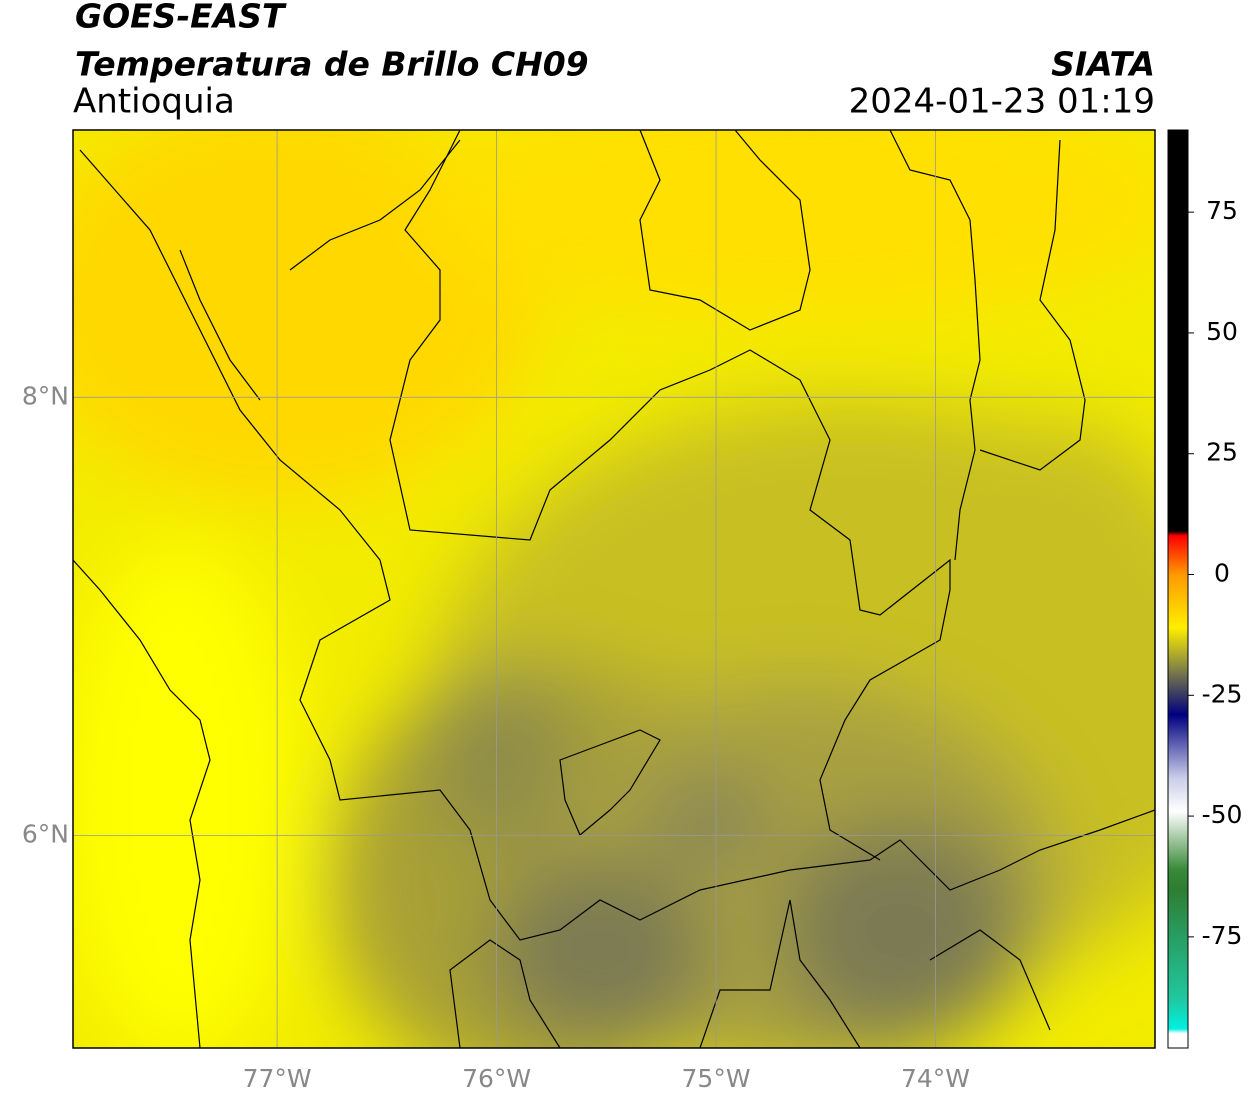  What do you see at coordinates (496, 1078) in the screenshot?
I see `x-tick-label: 76°W` at bounding box center [496, 1078].